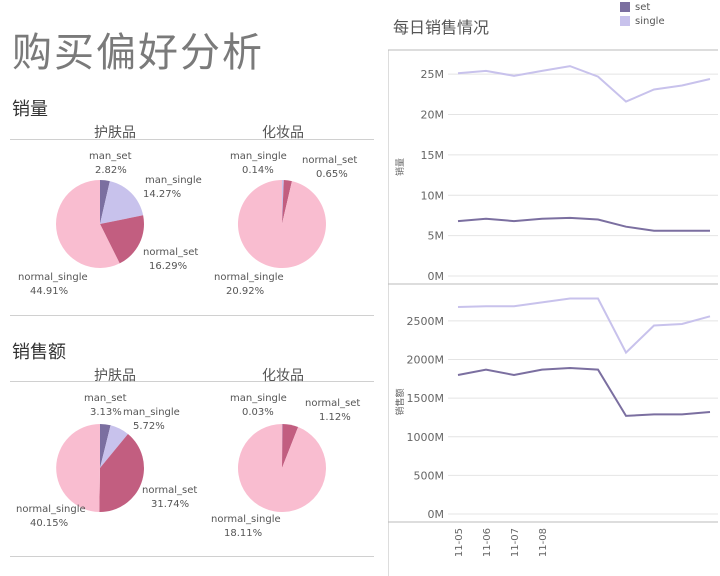 This screenshot has height=576, width=720. Describe the element at coordinates (433, 195) in the screenshot. I see `y-tick-label: 10M` at that location.